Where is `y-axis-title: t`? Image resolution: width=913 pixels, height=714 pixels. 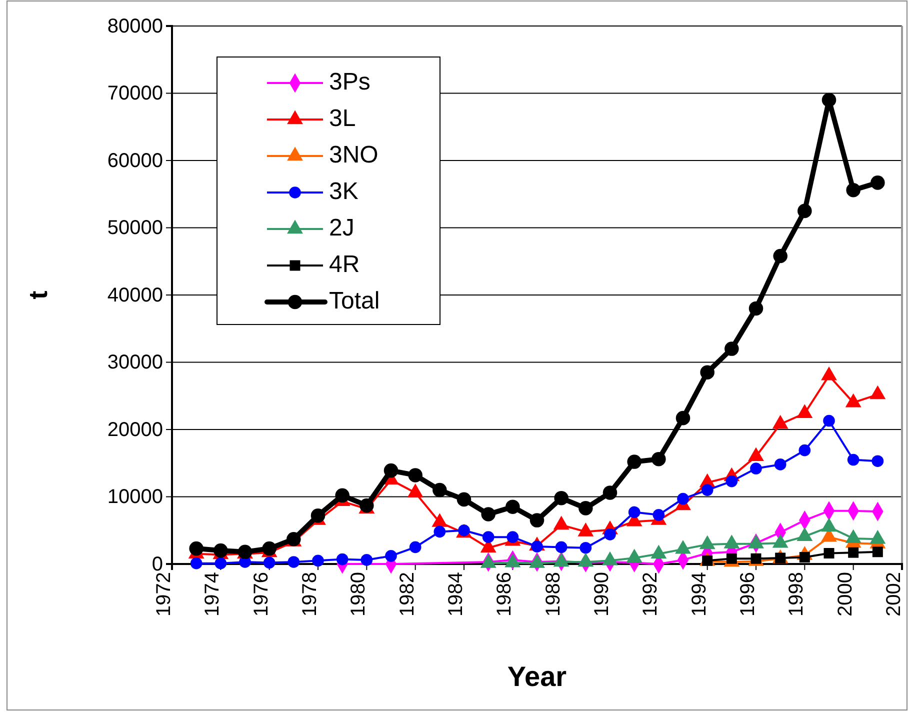
y-axis-title: t is located at coordinates (37, 295).